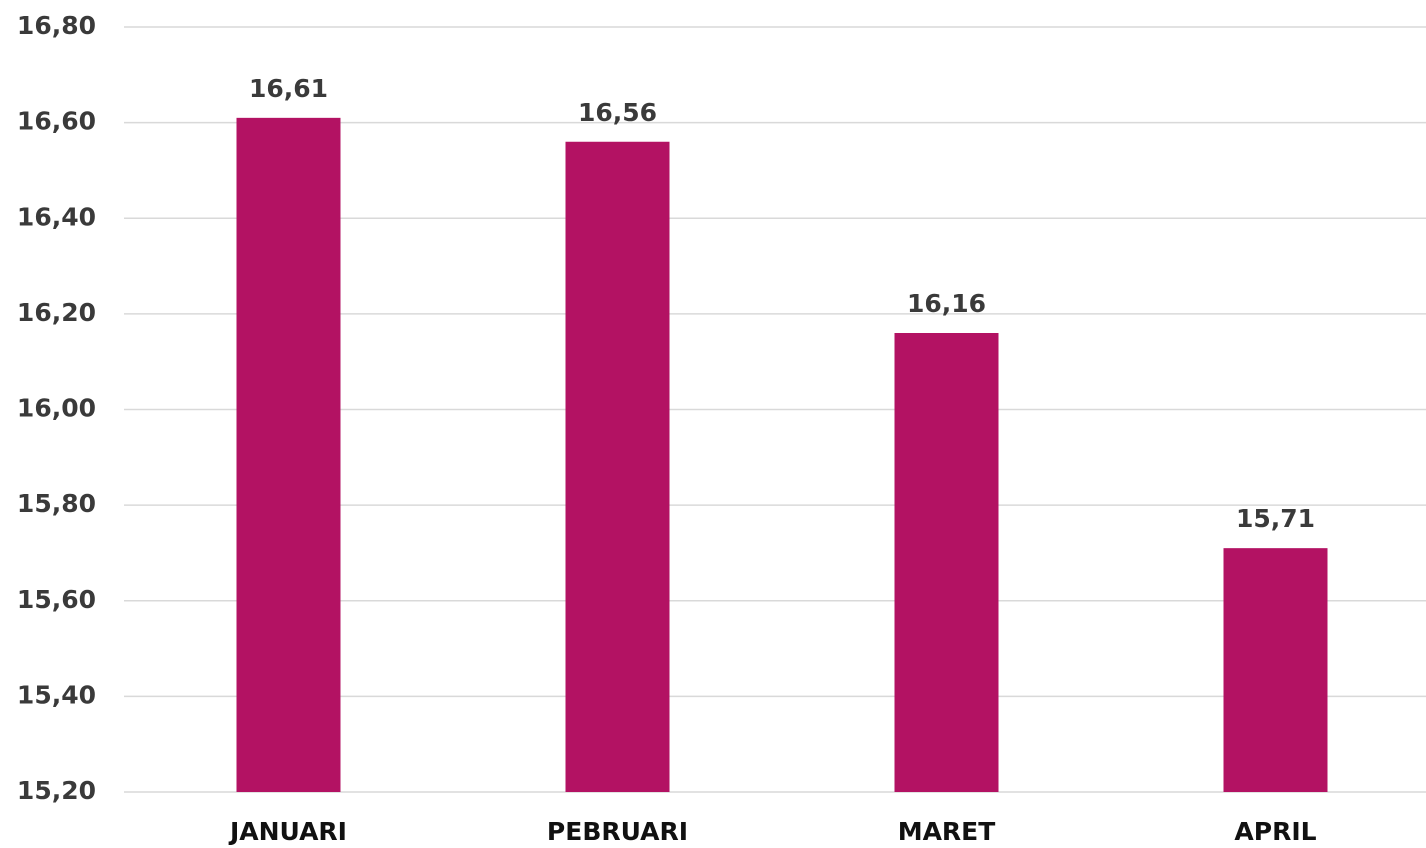 This screenshot has width=1426, height=848. I want to click on y-tick-label: 15,60, so click(56, 599).